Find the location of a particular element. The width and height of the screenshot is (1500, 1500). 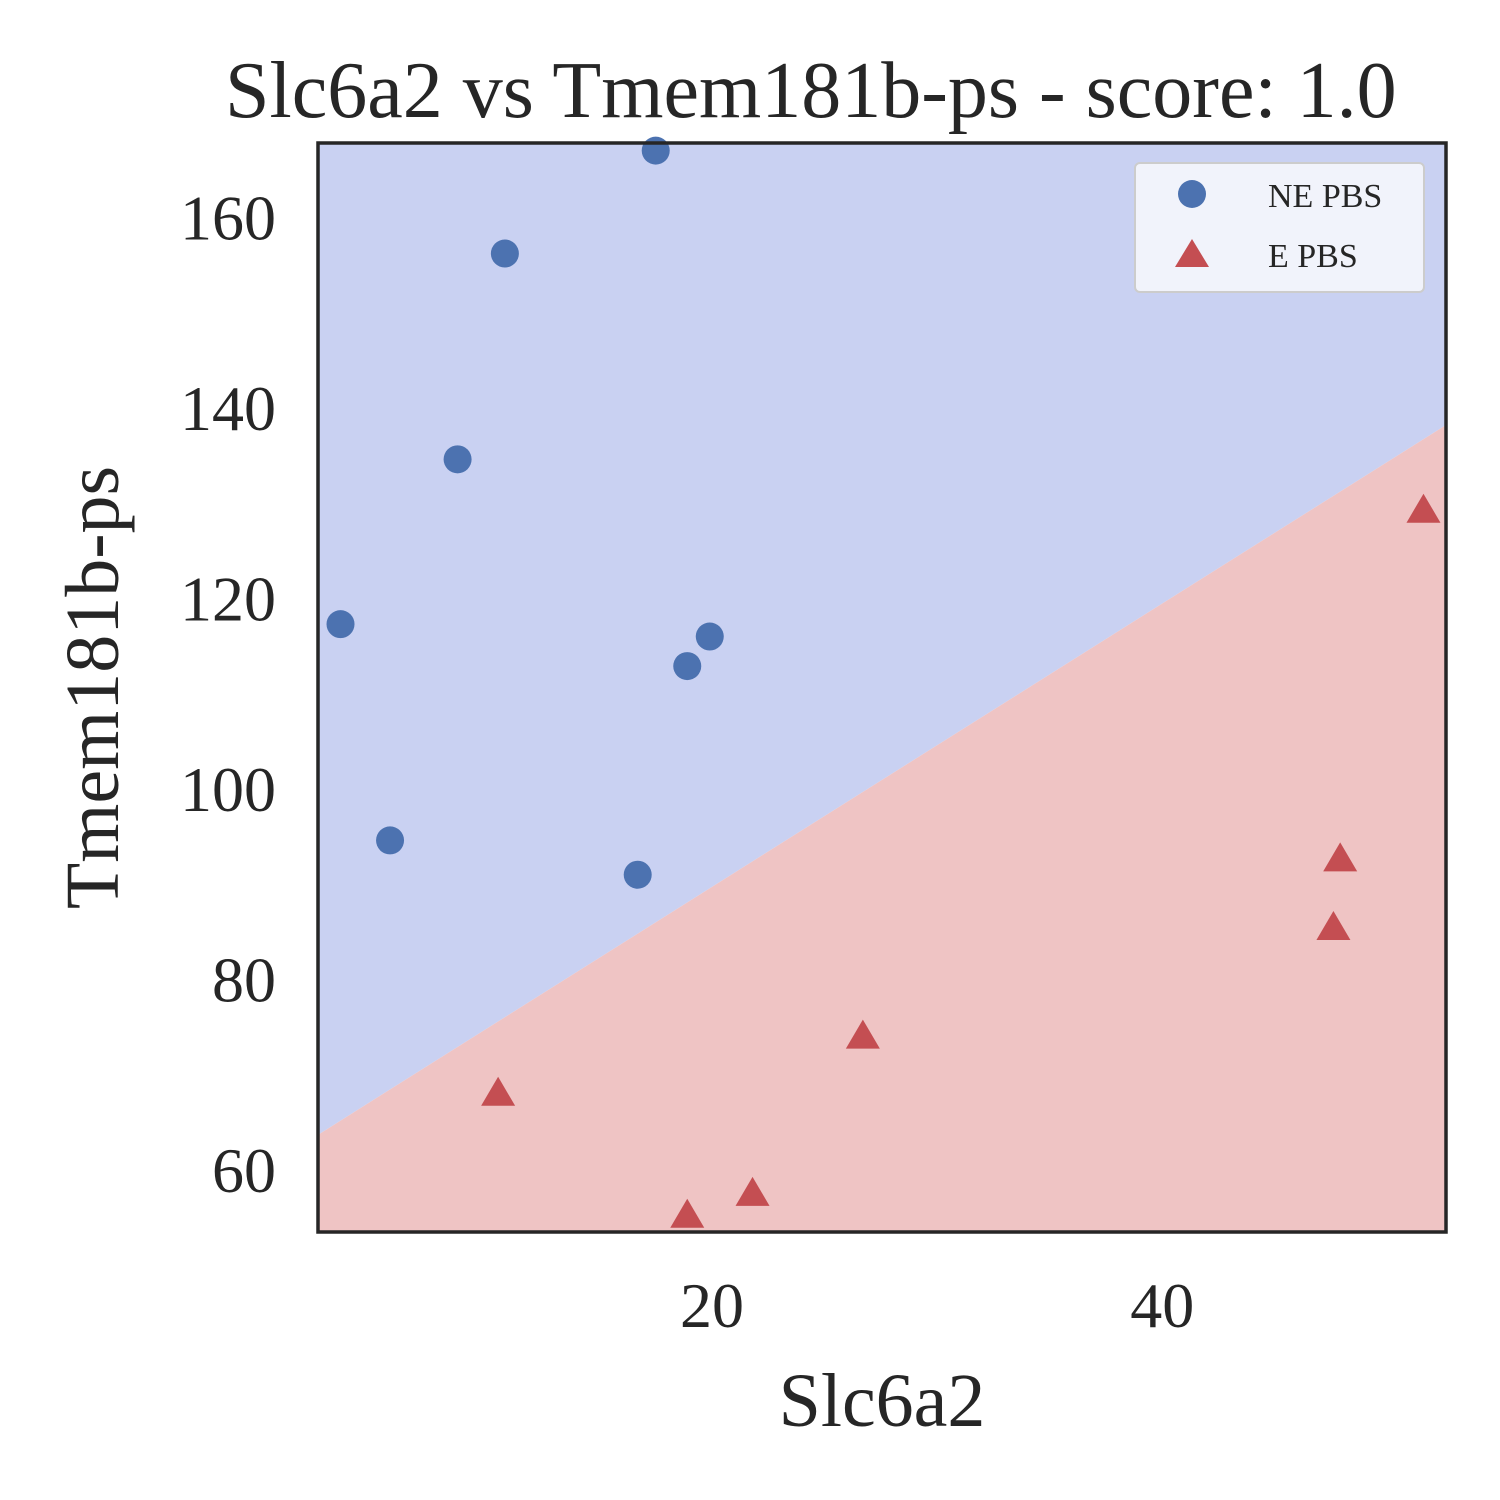

y-tick-label: 60 is located at coordinates (244, 1170).